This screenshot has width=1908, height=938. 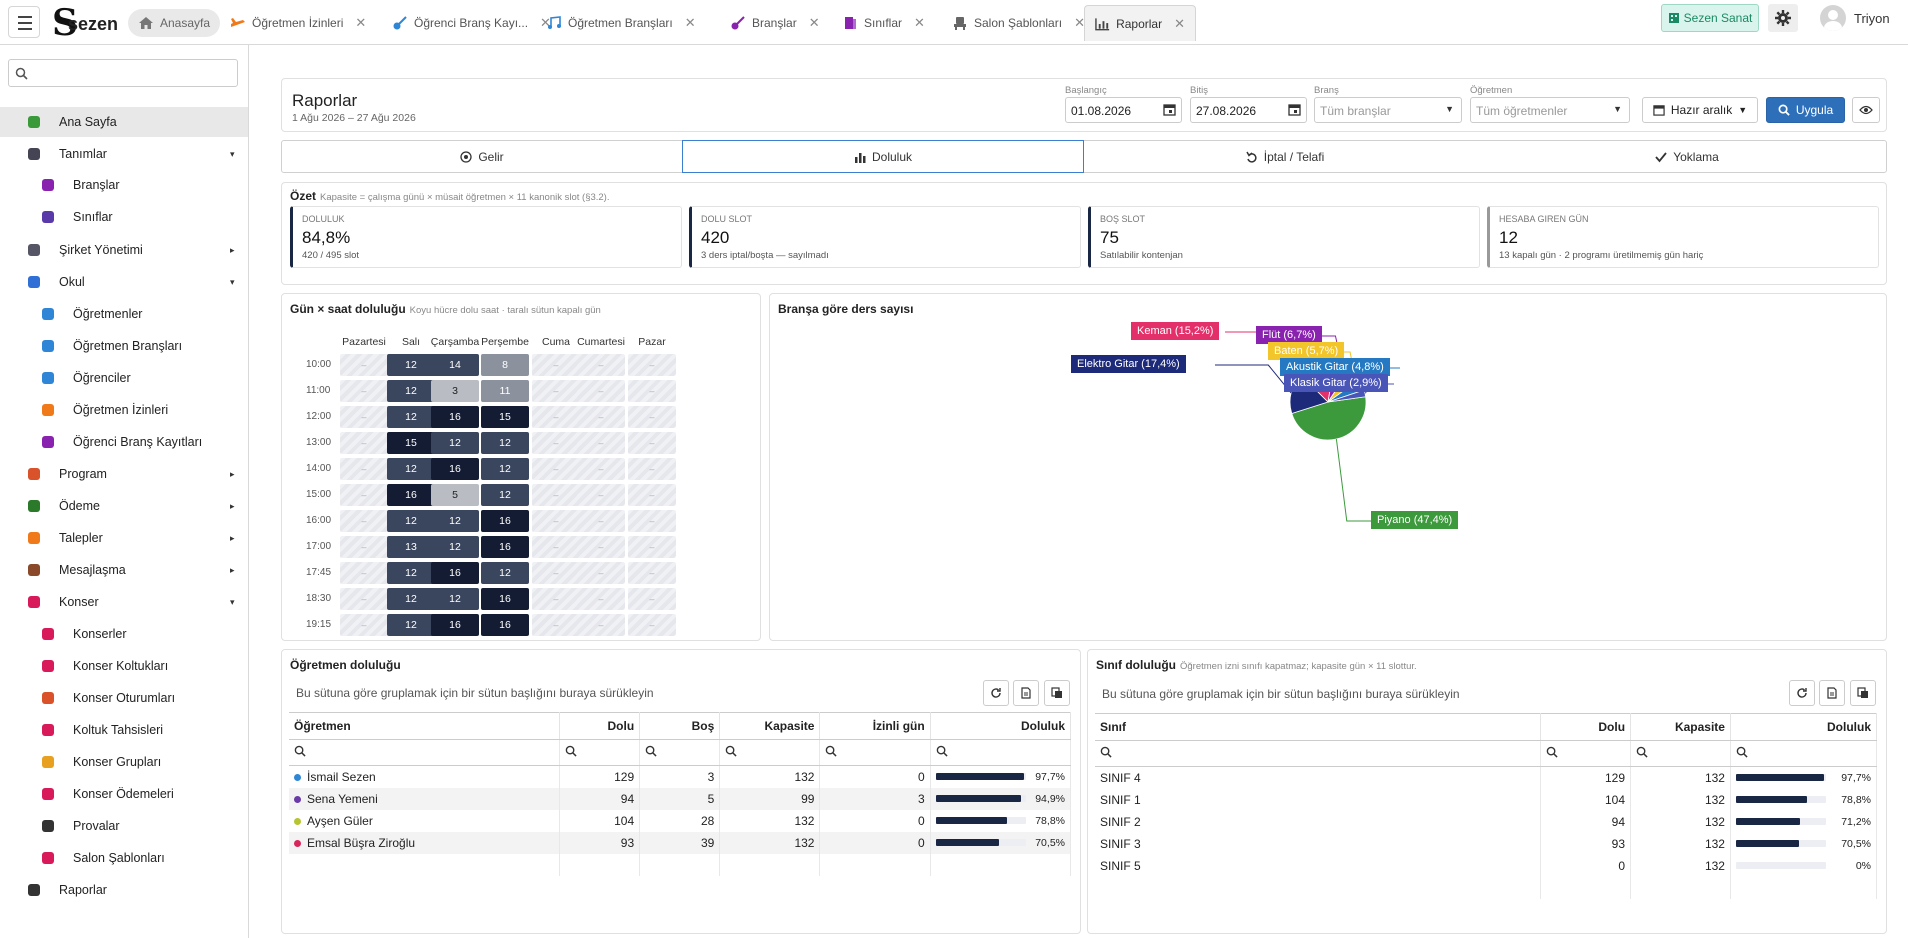 I want to click on sidebar-item-reports: Raporlar, so click(x=124, y=890).